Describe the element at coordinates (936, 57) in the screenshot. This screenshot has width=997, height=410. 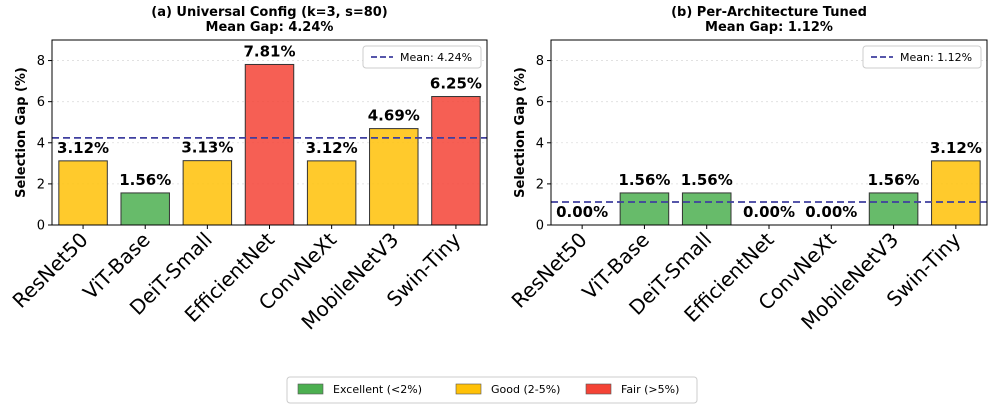
I see `mean-legend-label: Mean: 1.12%` at that location.